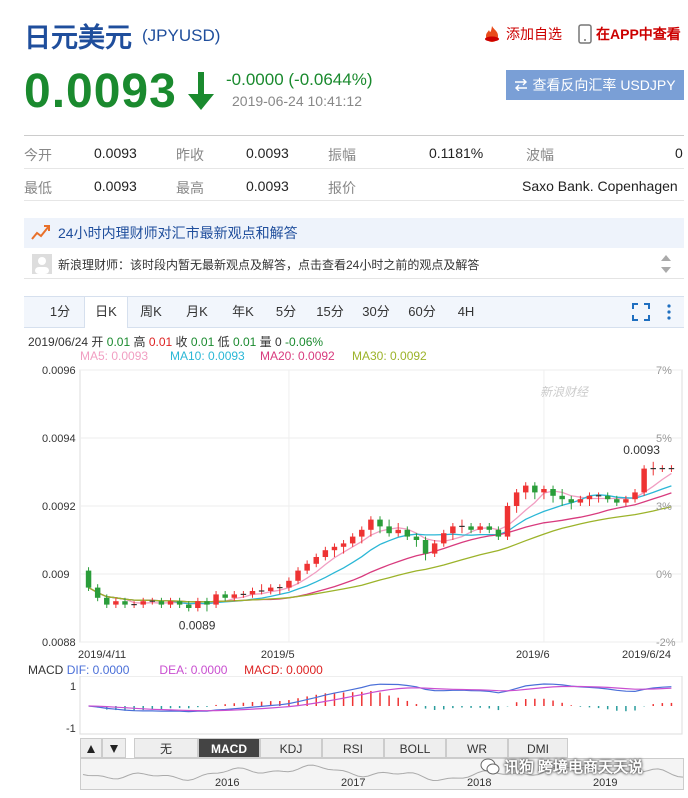  What do you see at coordinates (118, 342) in the screenshot?
I see `ohlc-open: 0.01` at bounding box center [118, 342].